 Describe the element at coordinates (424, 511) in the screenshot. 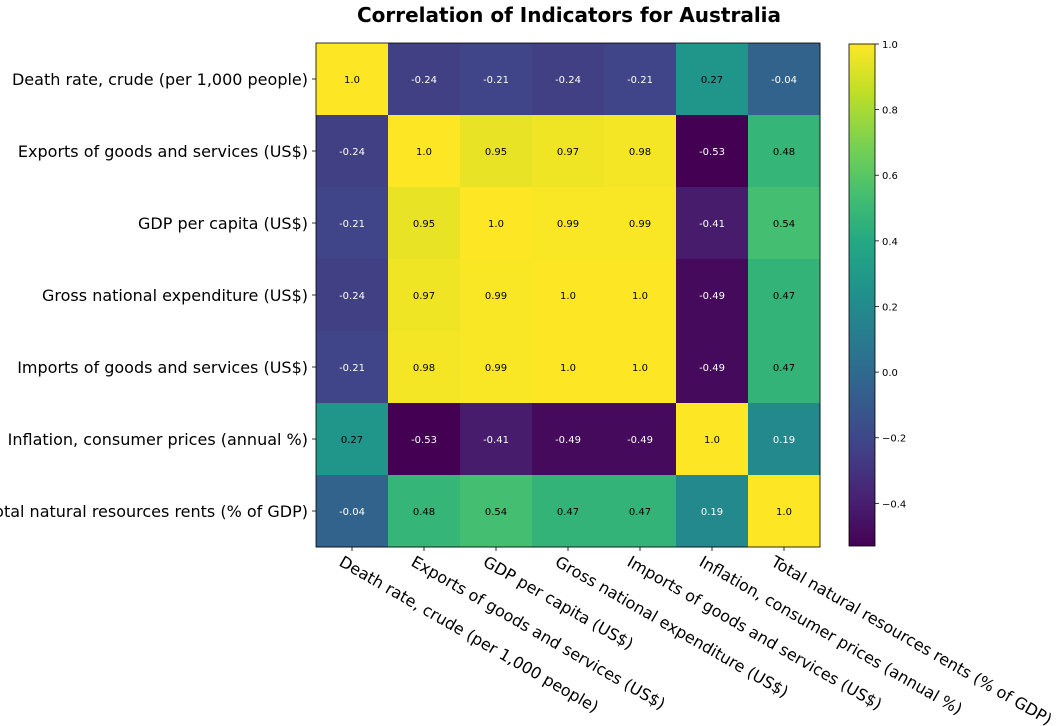

I see `heatmap-cell-r6-c1` at that location.